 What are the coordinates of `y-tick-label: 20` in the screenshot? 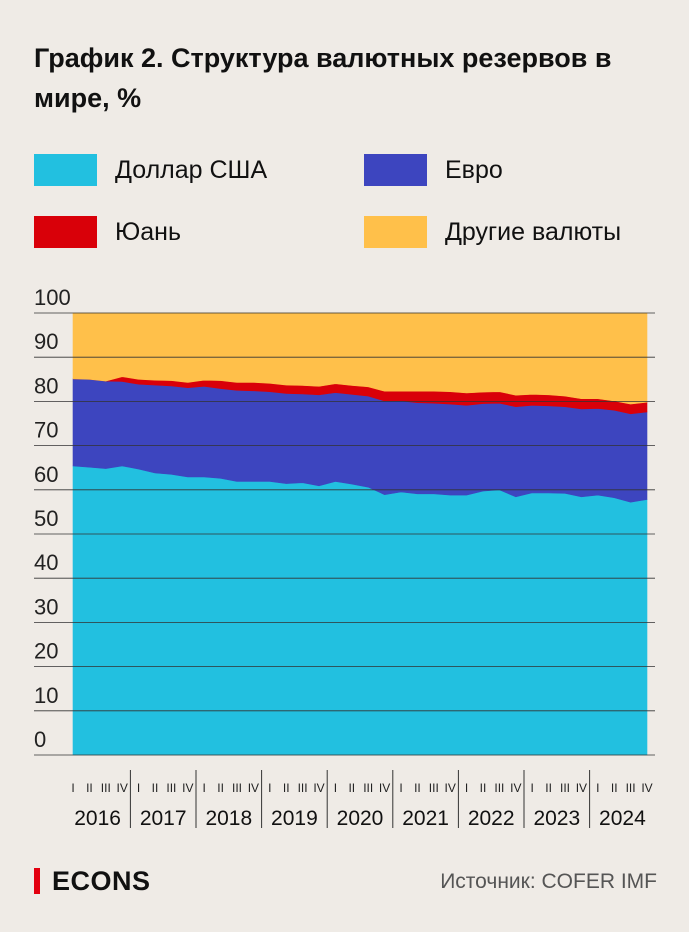 It's located at (46, 651).